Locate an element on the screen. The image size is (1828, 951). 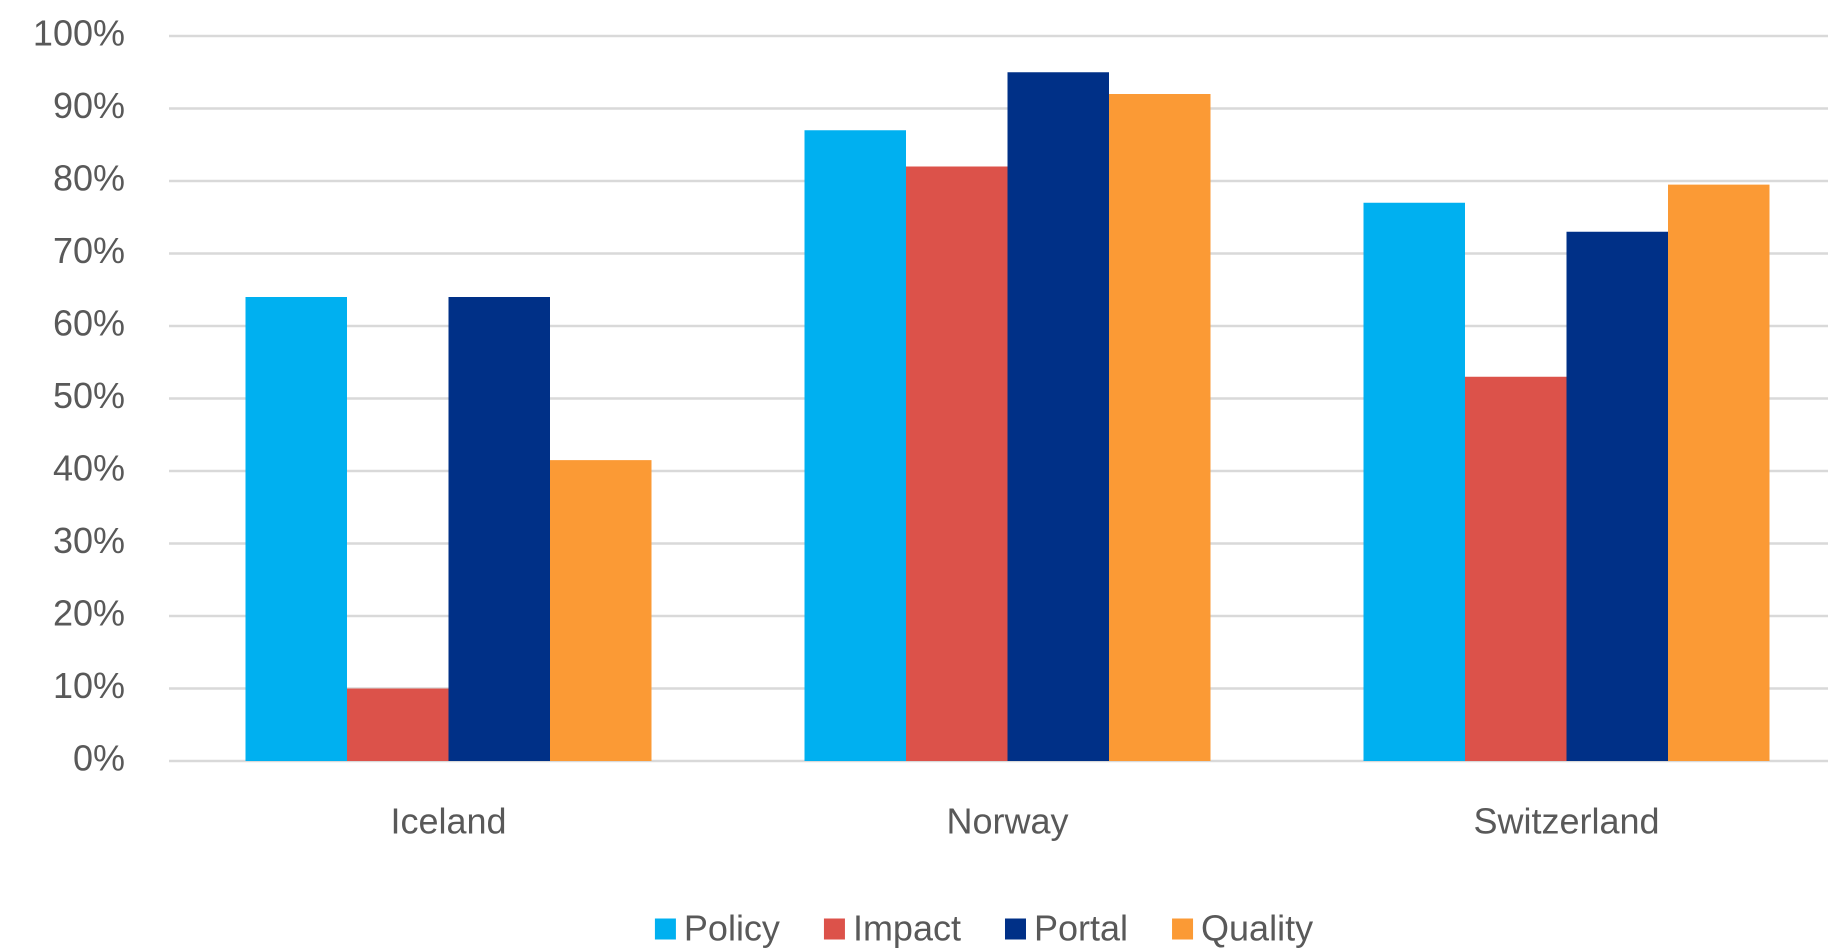
y-tick-label: 60% is located at coordinates (89, 323).